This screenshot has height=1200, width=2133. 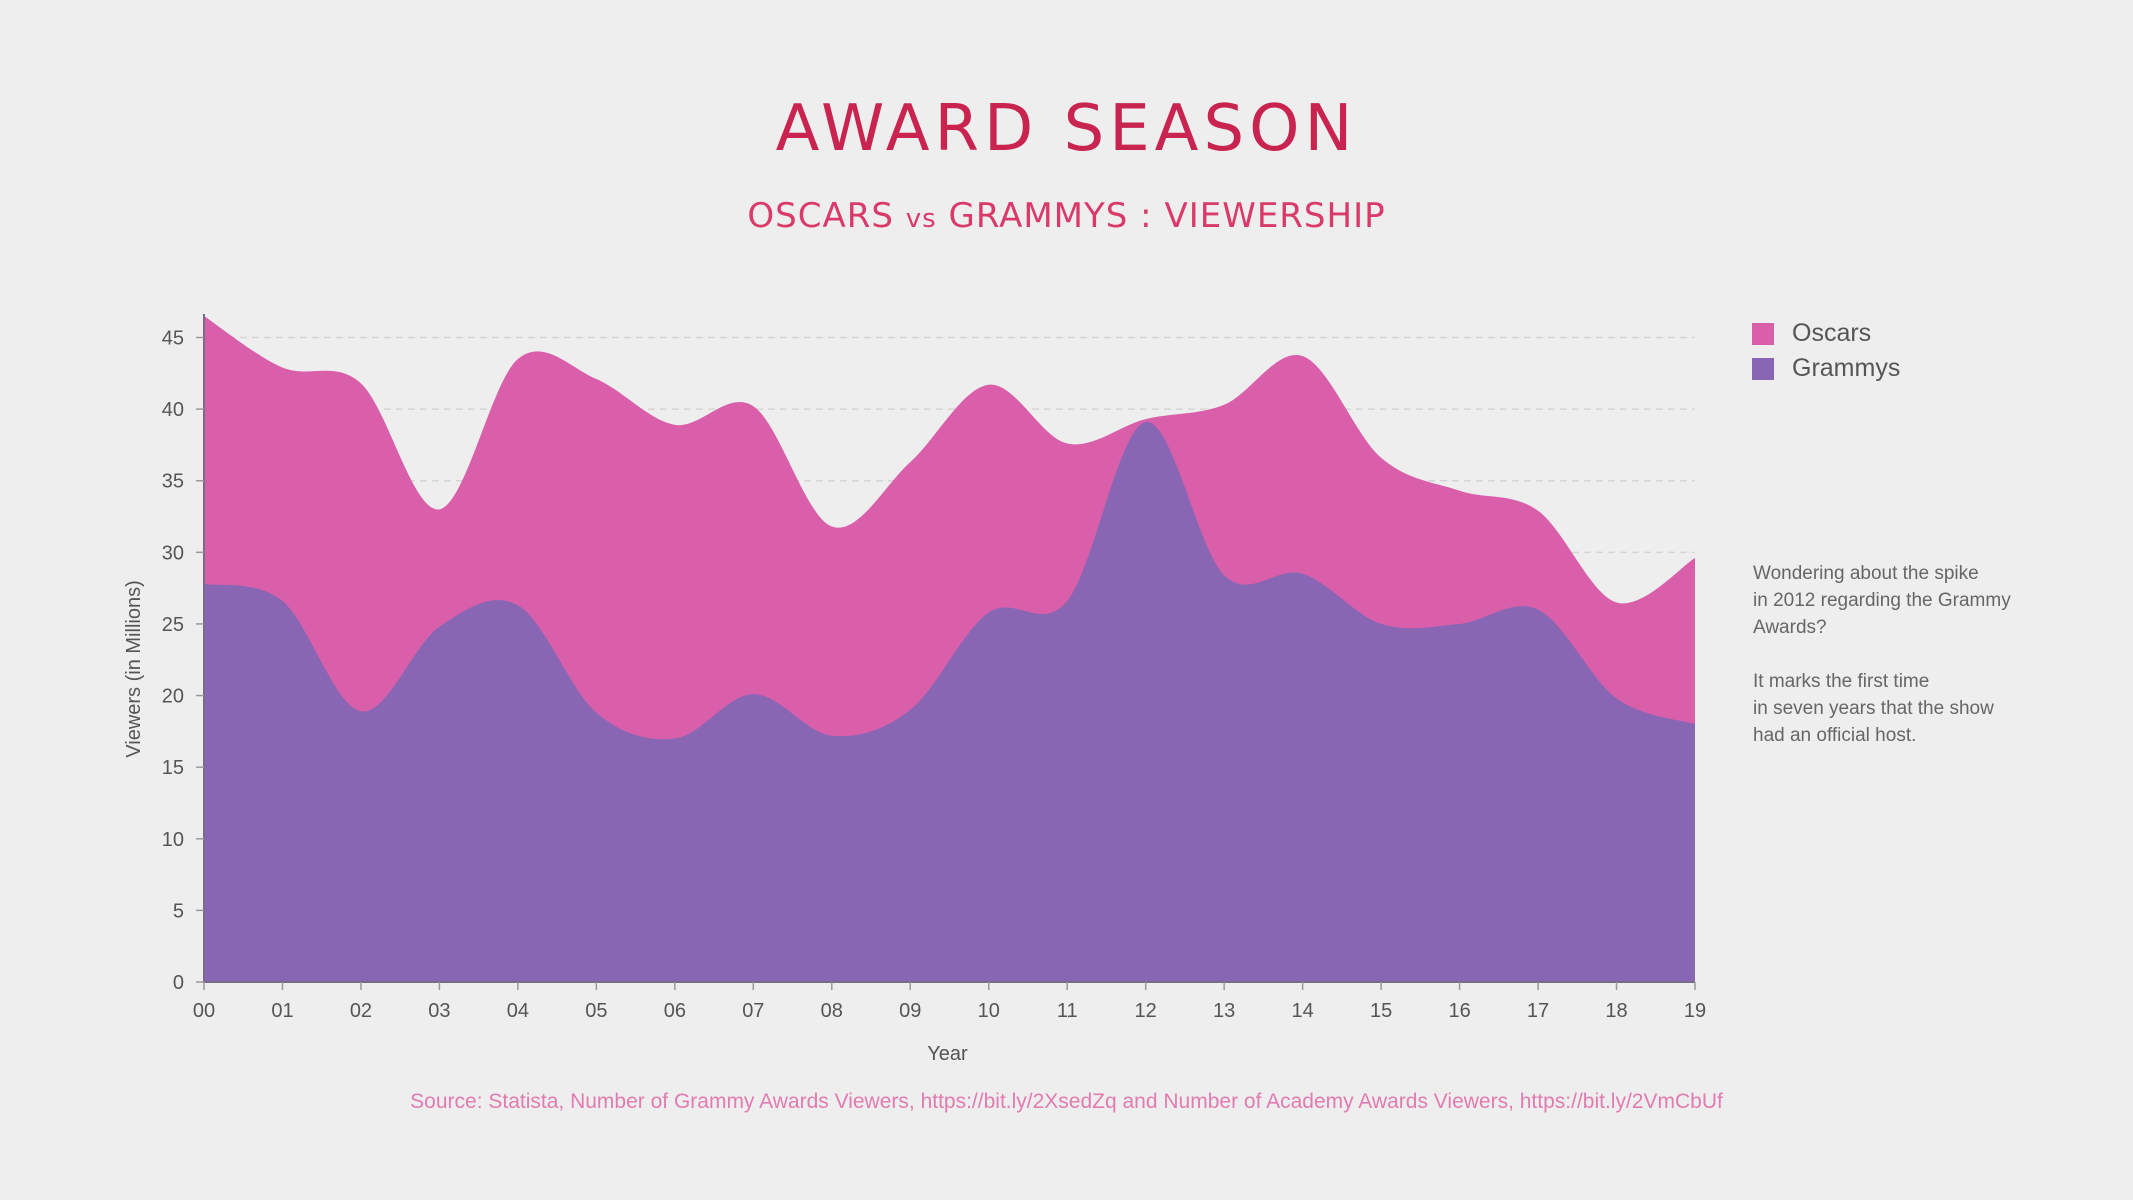 I want to click on x-tick-label-14: 14, so click(x=1303, y=1011).